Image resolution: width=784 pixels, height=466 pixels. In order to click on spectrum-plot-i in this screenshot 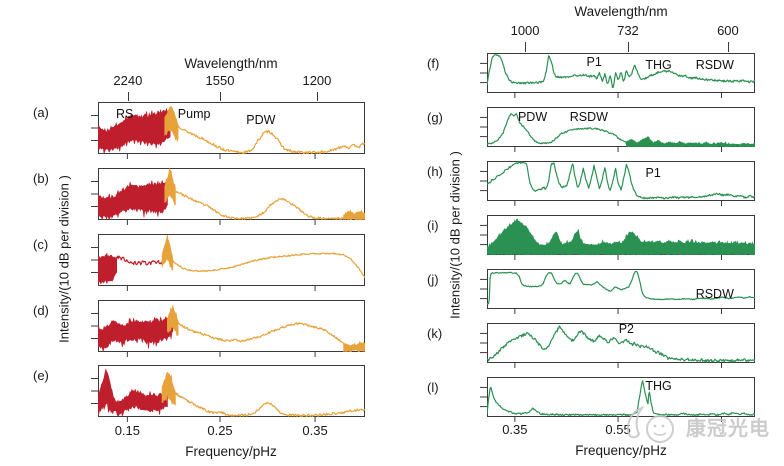, I will do `click(617, 237)`.